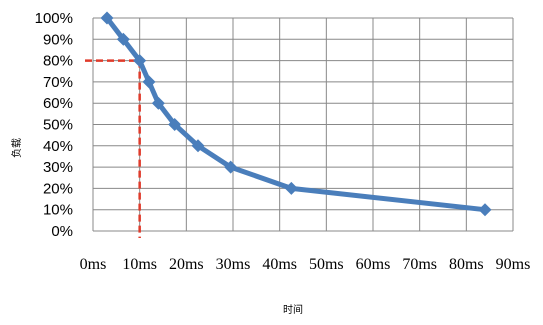 Image resolution: width=543 pixels, height=325 pixels. Describe the element at coordinates (58, 82) in the screenshot. I see `y-tick-label: 70%` at that location.